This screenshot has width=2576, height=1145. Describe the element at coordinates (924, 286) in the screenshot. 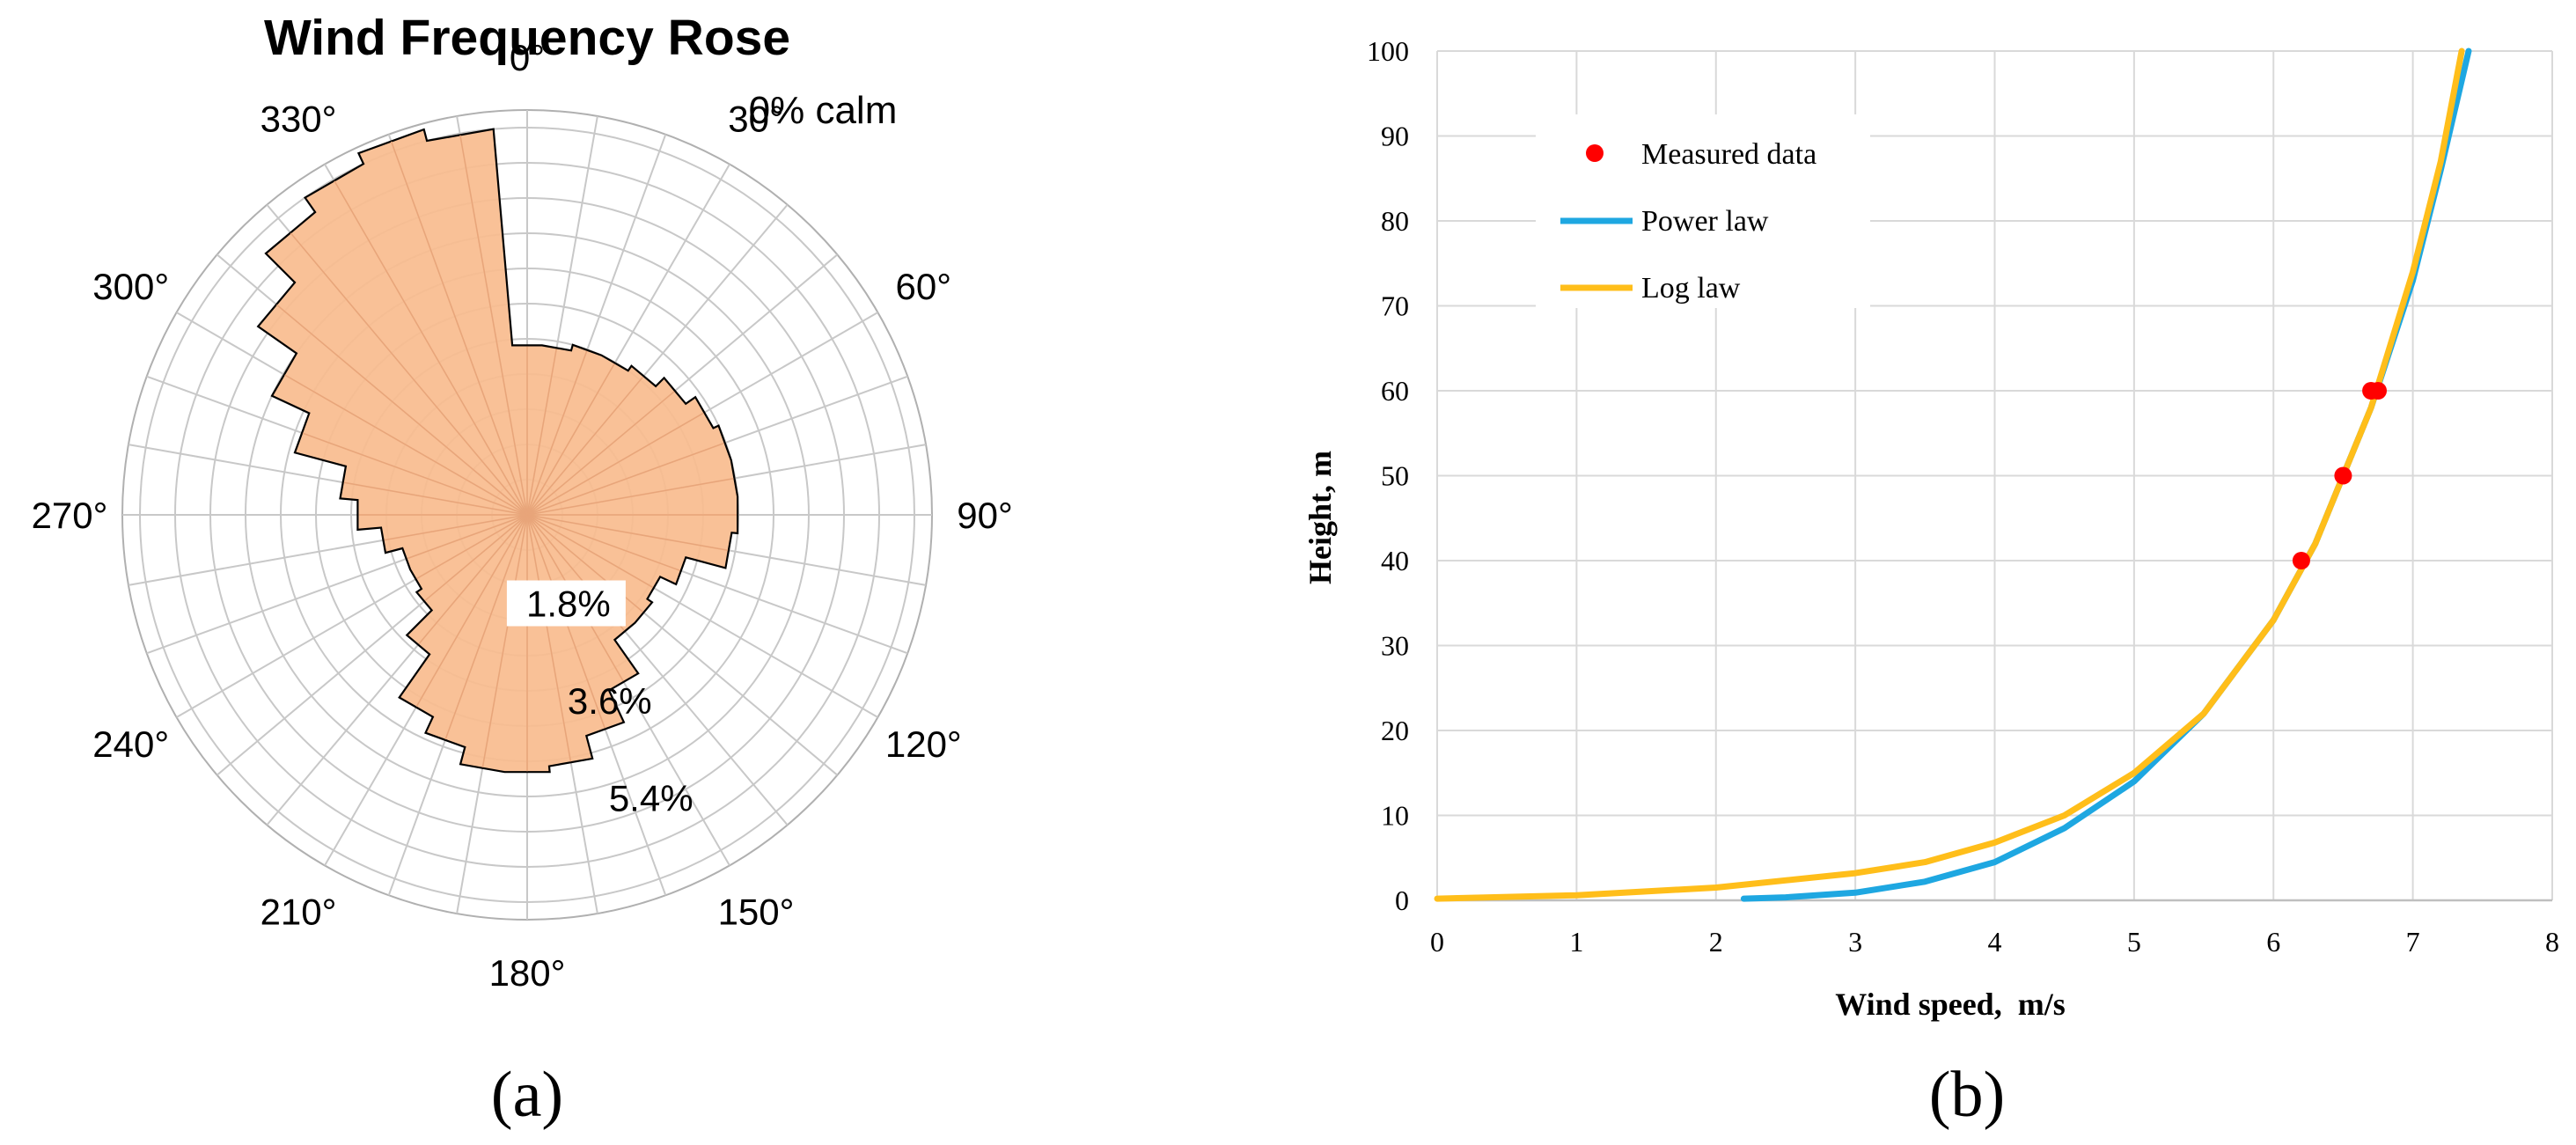

I see `rose-angle-label: 60°` at that location.